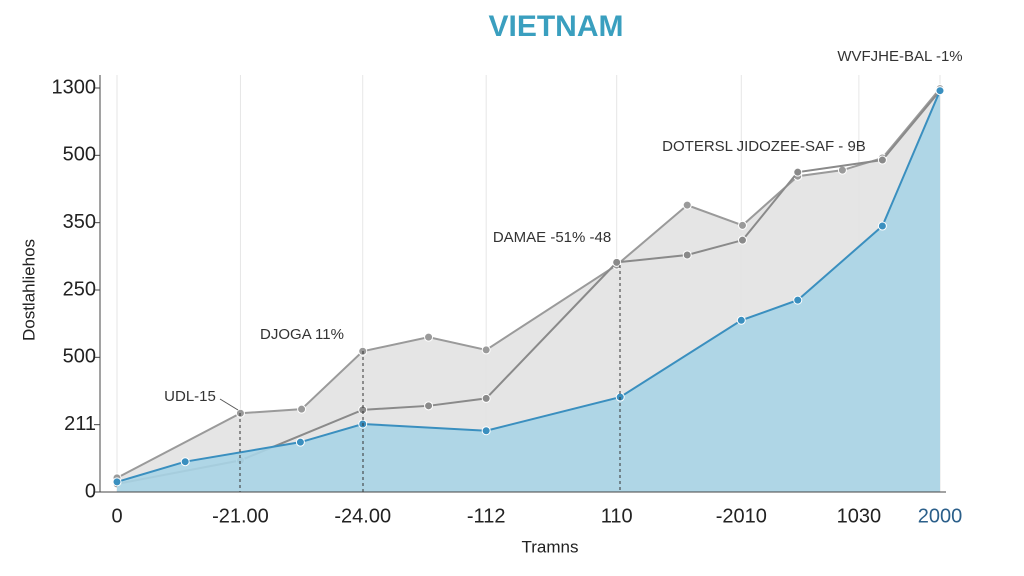 The width and height of the screenshot is (1024, 576). I want to click on y-tick-label: 1300, so click(74, 87).